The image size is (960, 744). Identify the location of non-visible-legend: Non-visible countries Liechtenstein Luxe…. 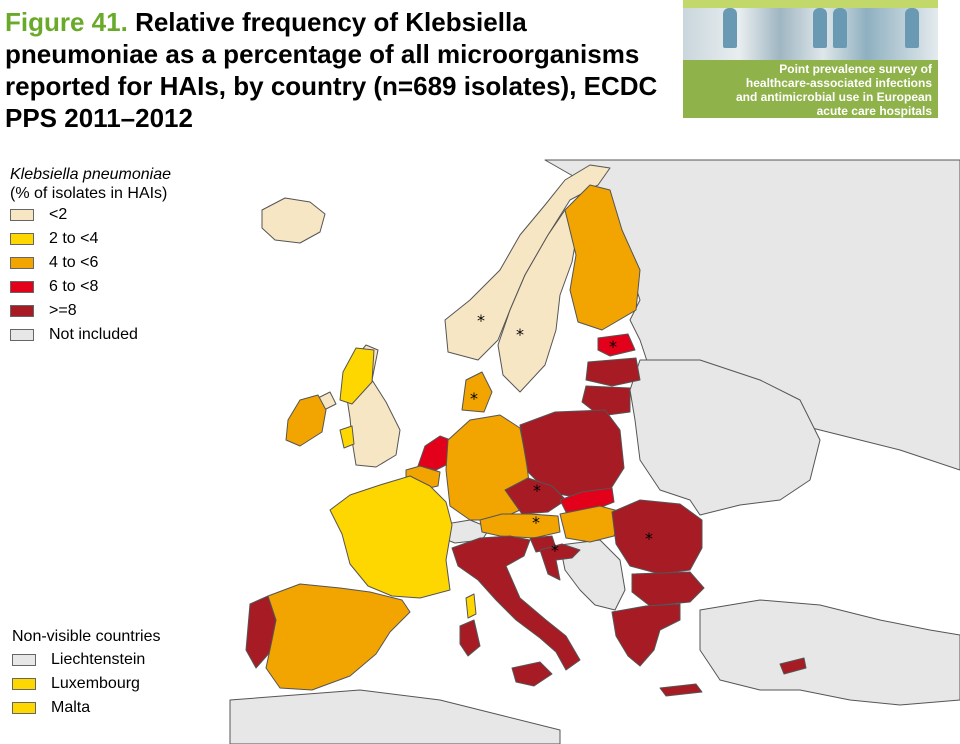
(86, 673).